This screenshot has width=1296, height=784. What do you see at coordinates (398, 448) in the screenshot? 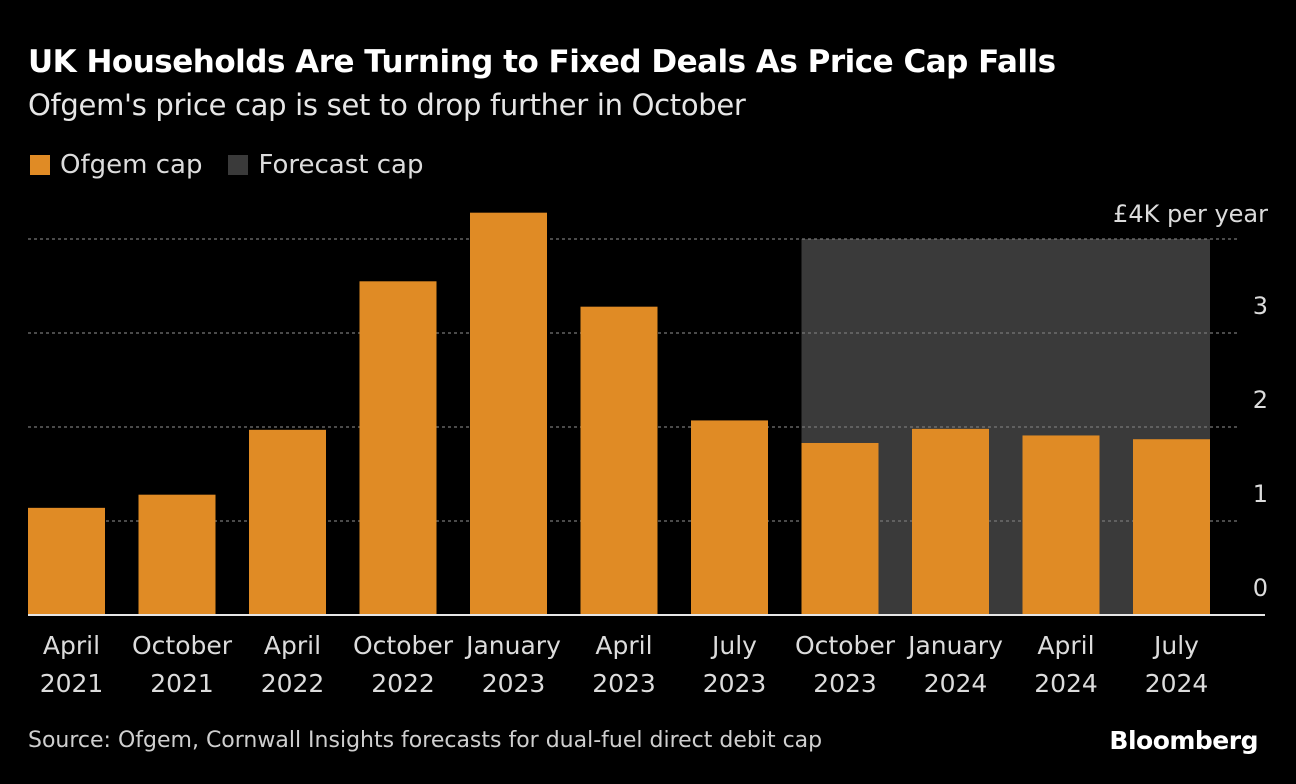
I see `bar-october-2022` at bounding box center [398, 448].